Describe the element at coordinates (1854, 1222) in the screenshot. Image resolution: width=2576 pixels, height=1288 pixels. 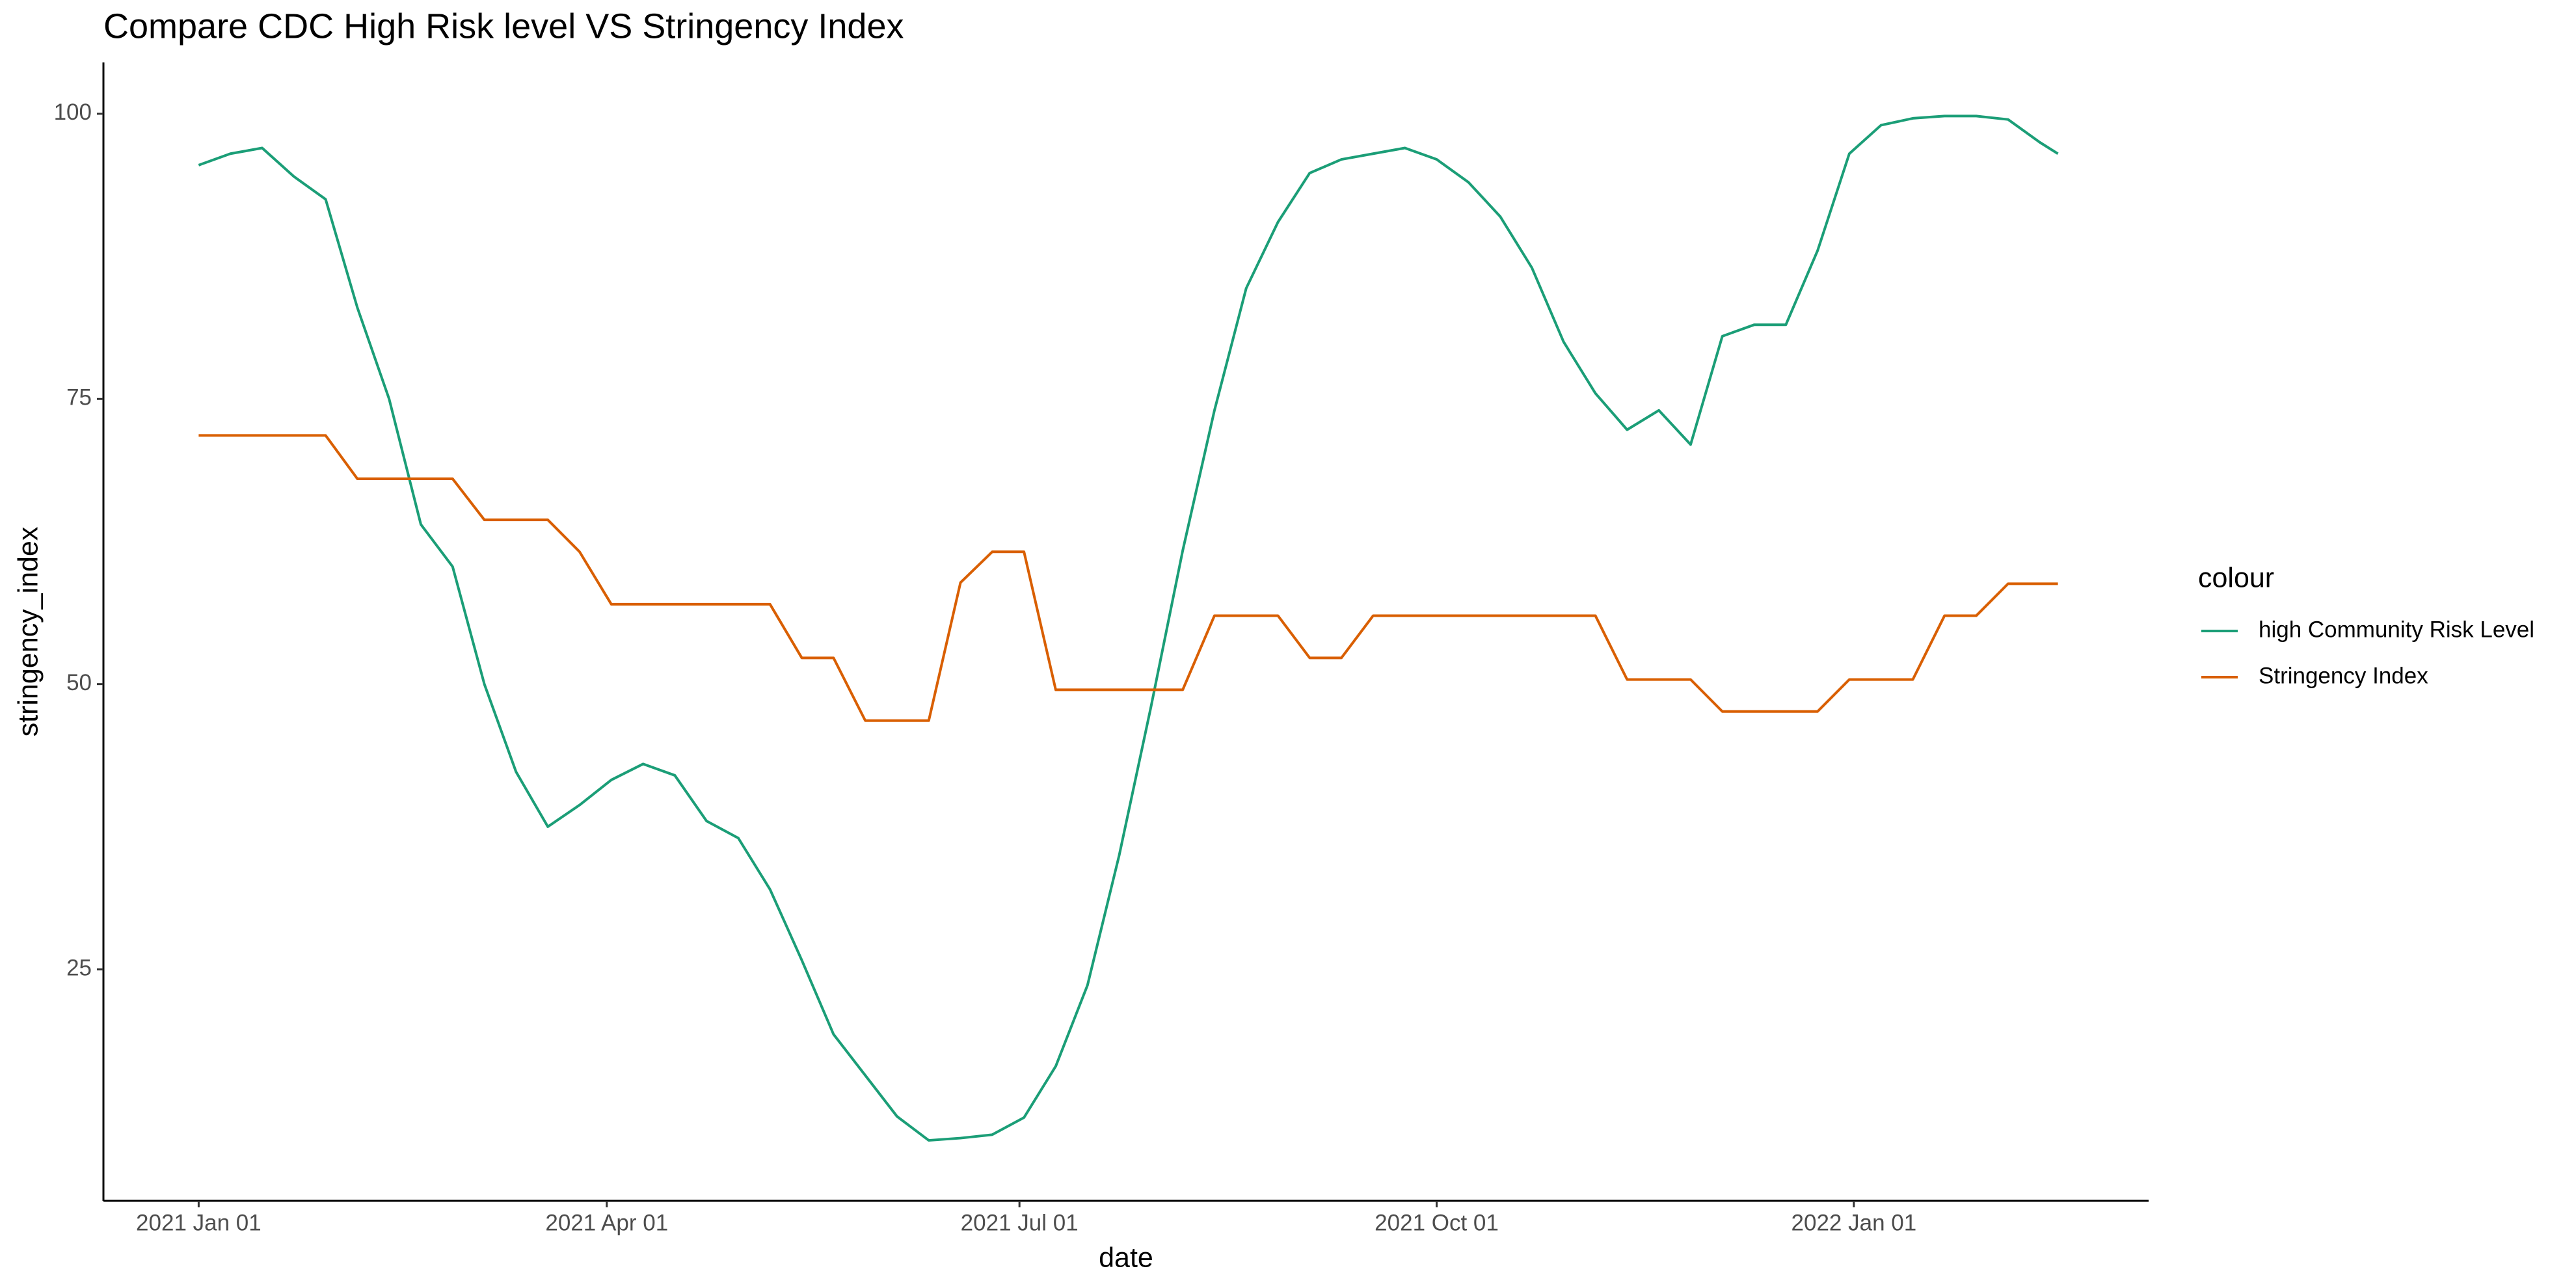
I see `x-tick-label: 2022 Jan 01` at that location.